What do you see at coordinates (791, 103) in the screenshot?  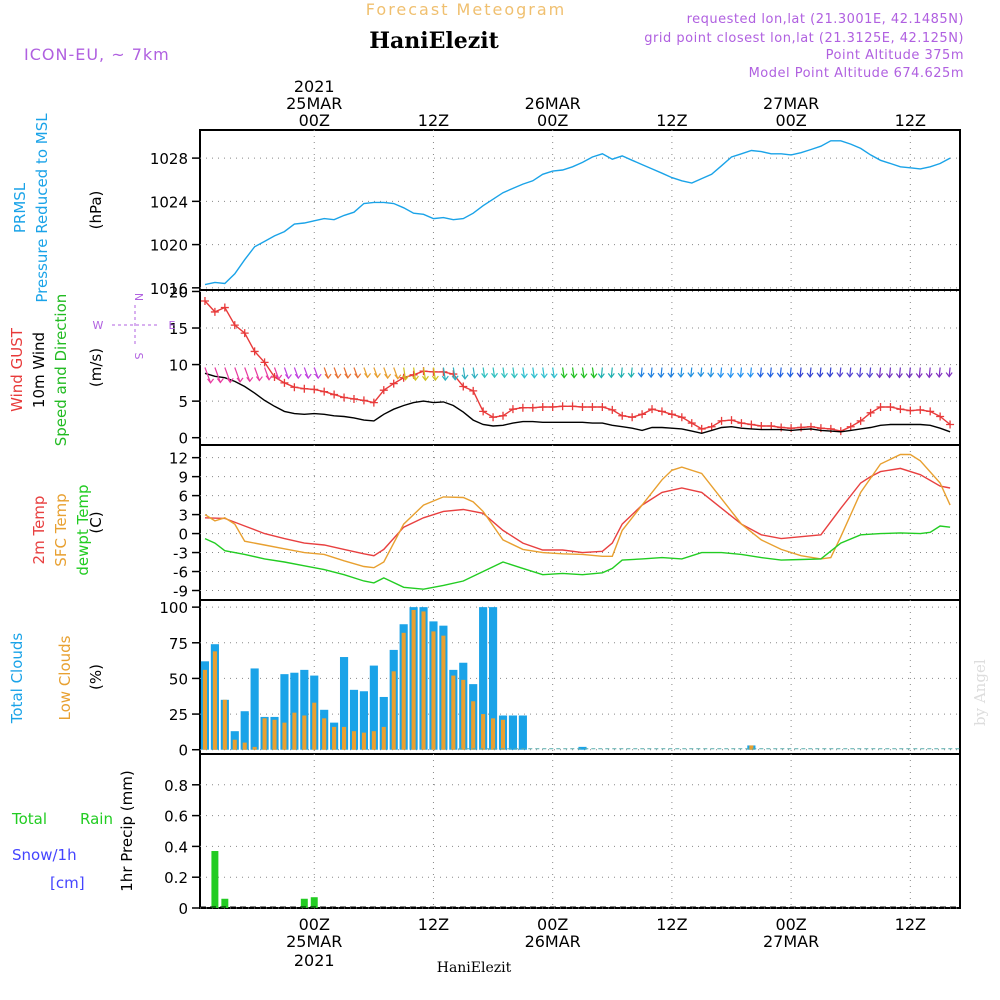 I see `top-date-label: 27MAR` at bounding box center [791, 103].